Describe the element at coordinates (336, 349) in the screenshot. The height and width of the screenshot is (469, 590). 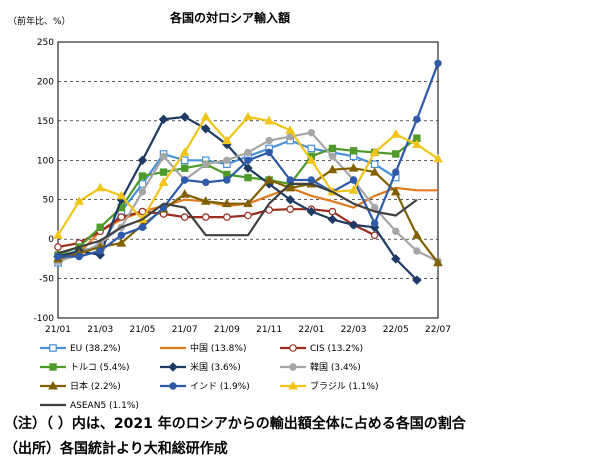
I see `legend-label: CIS (13.2%)` at that location.